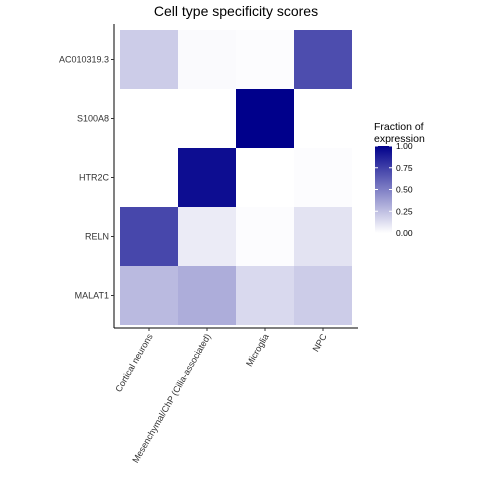  Describe the element at coordinates (92, 296) in the screenshot. I see `y-tick-label: MALAT1` at that location.